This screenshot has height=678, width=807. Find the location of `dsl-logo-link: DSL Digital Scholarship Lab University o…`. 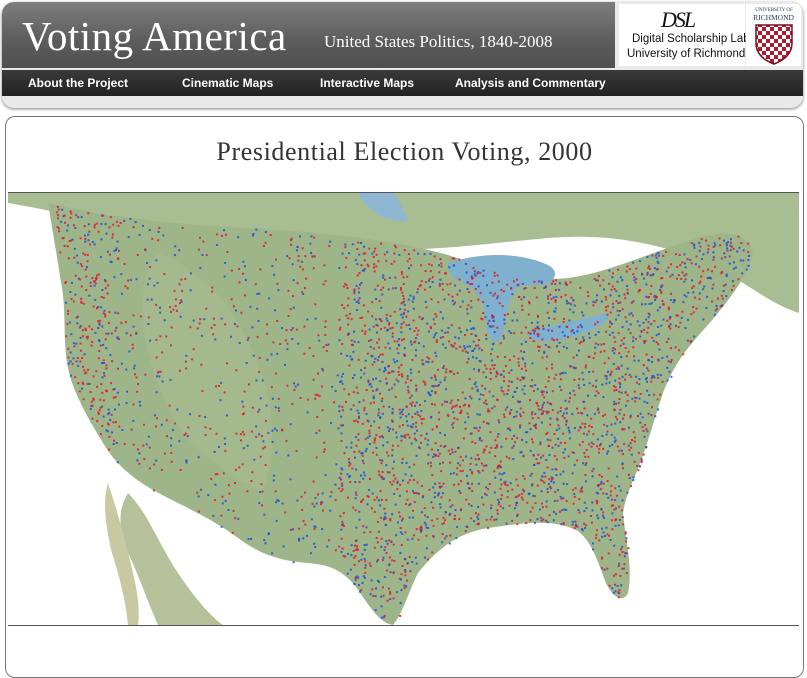

dsl-logo-link: DSL Digital Scholarship Lab University o… is located at coordinates (684, 35).